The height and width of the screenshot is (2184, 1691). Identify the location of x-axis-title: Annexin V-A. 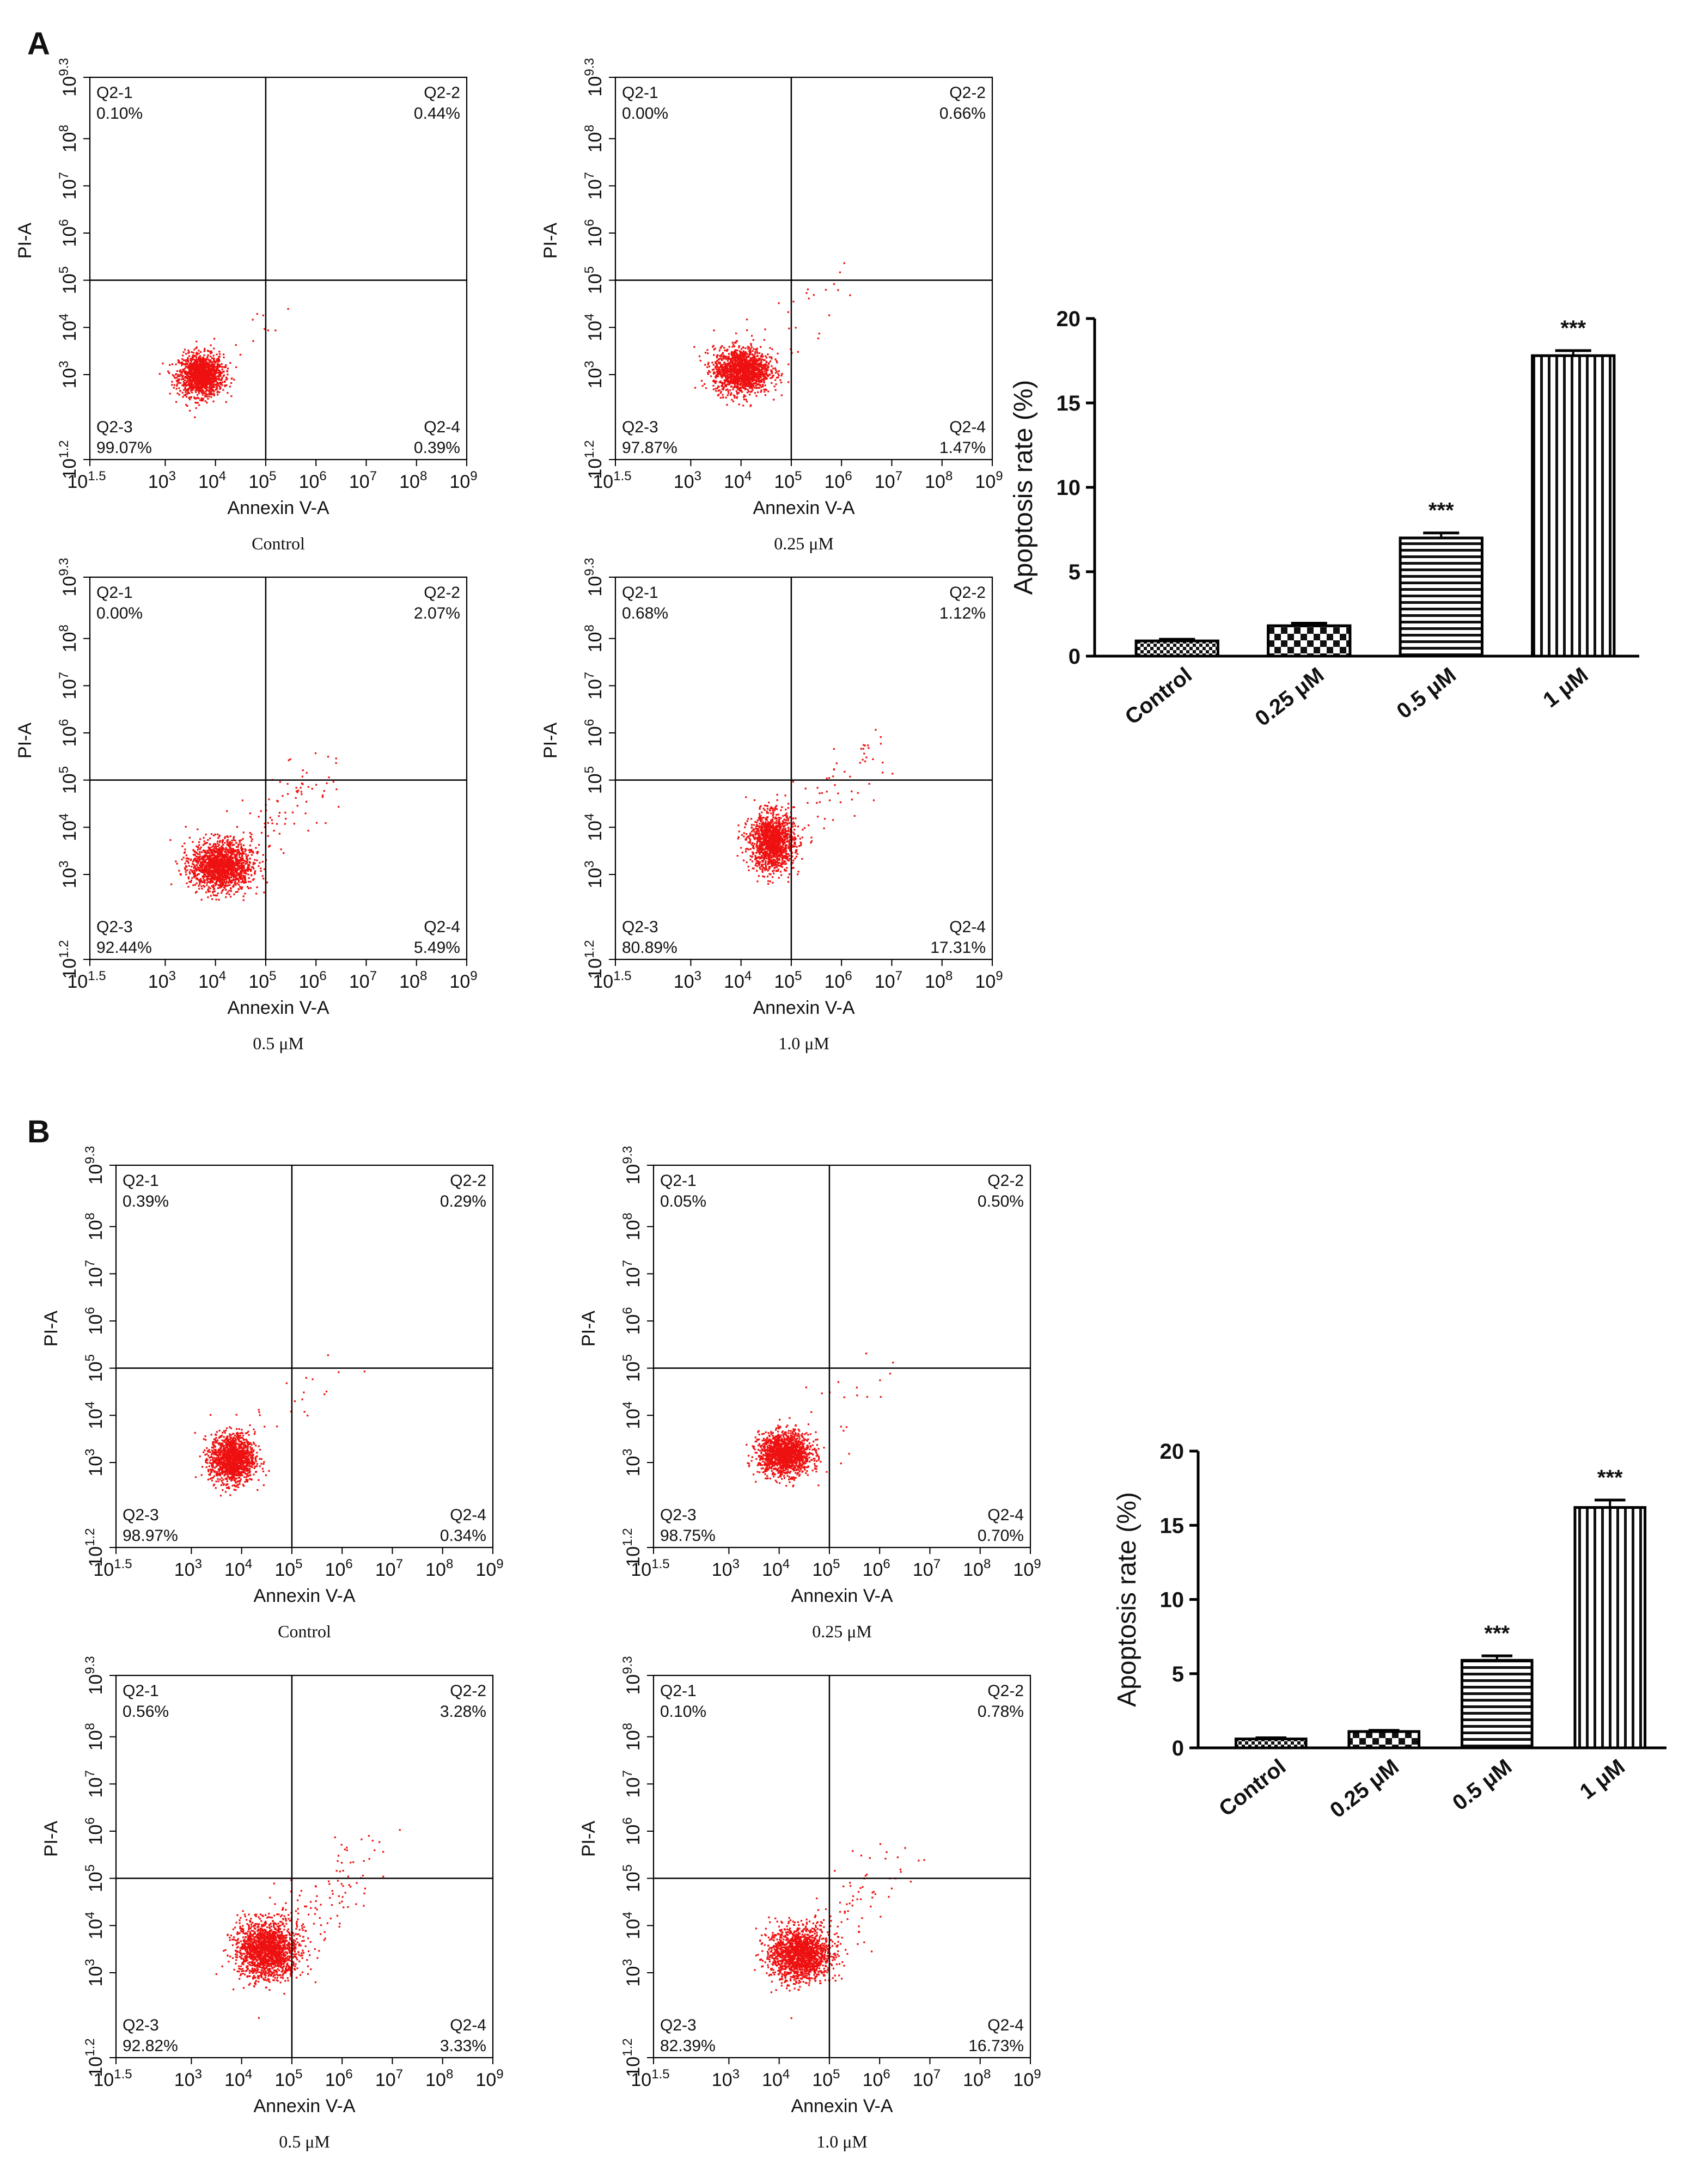
(278, 508).